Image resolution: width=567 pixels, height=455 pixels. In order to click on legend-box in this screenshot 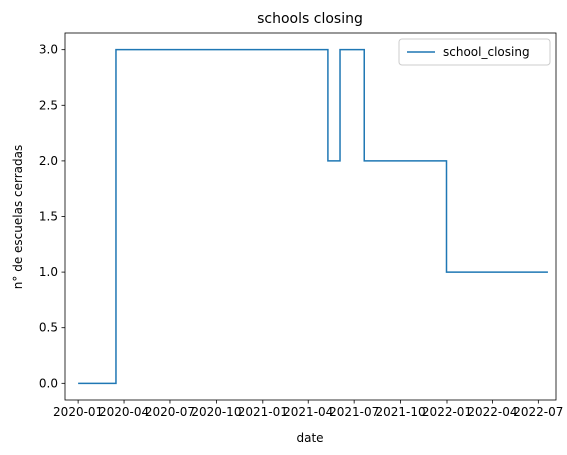, I will do `click(474, 52)`.